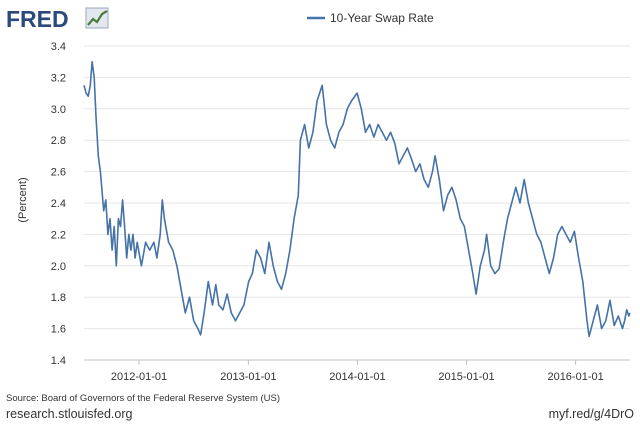 This screenshot has height=430, width=640. Describe the element at coordinates (357, 377) in the screenshot. I see `x-tick-label: 2014-01-01` at that location.